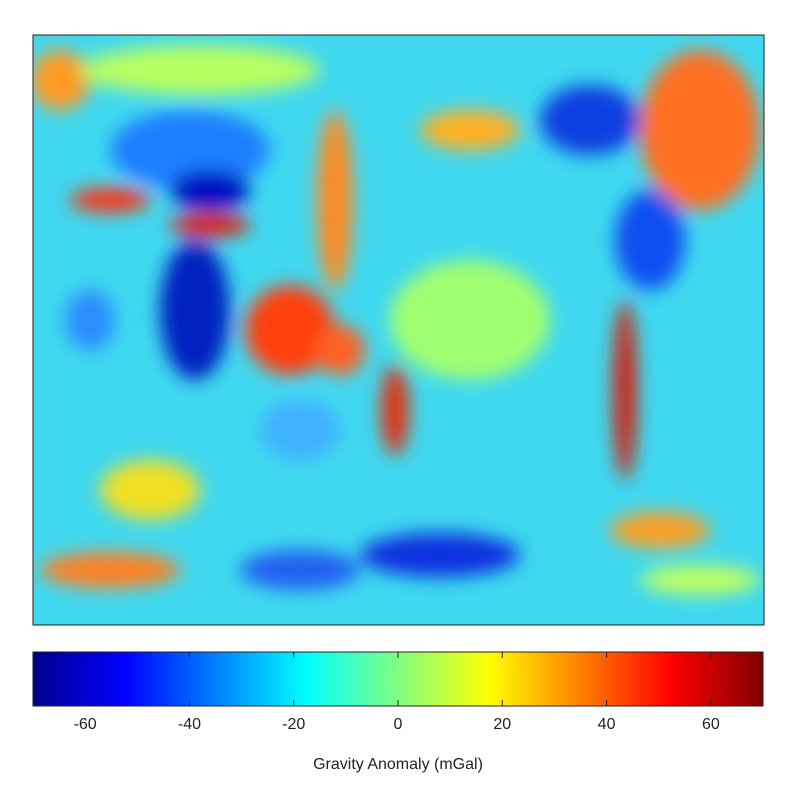 The width and height of the screenshot is (800, 800). I want to click on colorbar, so click(398, 679).